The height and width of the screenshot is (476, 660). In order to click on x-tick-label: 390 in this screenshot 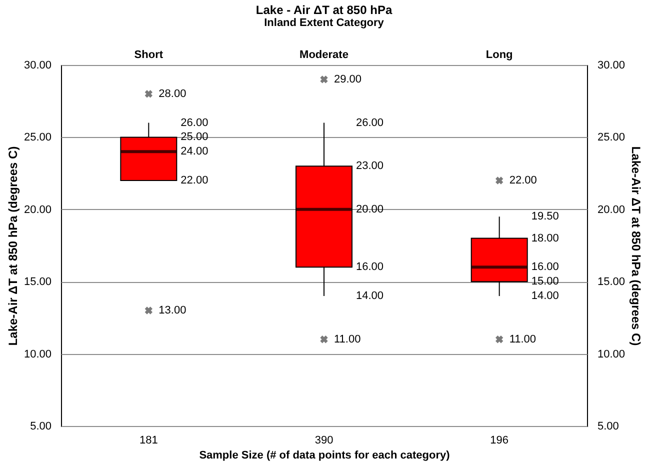, I will do `click(324, 440)`.